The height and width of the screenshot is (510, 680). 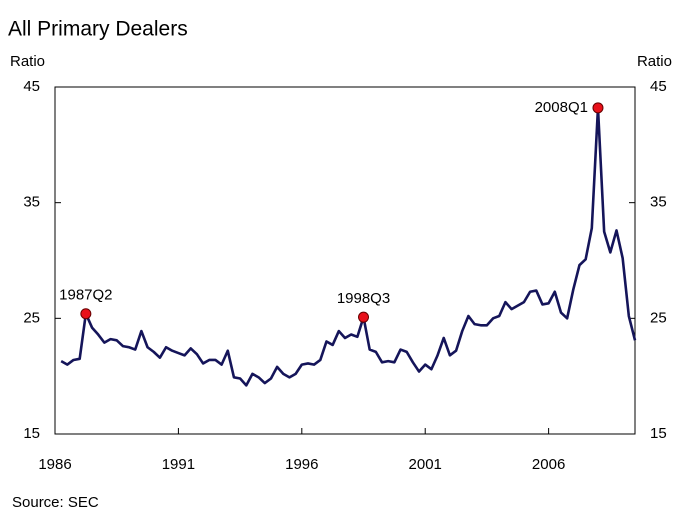 I want to click on x-tick-label: 2001, so click(x=425, y=464).